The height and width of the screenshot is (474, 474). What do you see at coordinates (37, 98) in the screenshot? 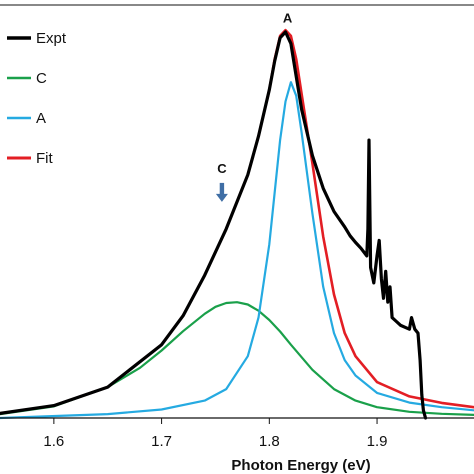
I see `legend: Expt C A Fit` at bounding box center [37, 98].